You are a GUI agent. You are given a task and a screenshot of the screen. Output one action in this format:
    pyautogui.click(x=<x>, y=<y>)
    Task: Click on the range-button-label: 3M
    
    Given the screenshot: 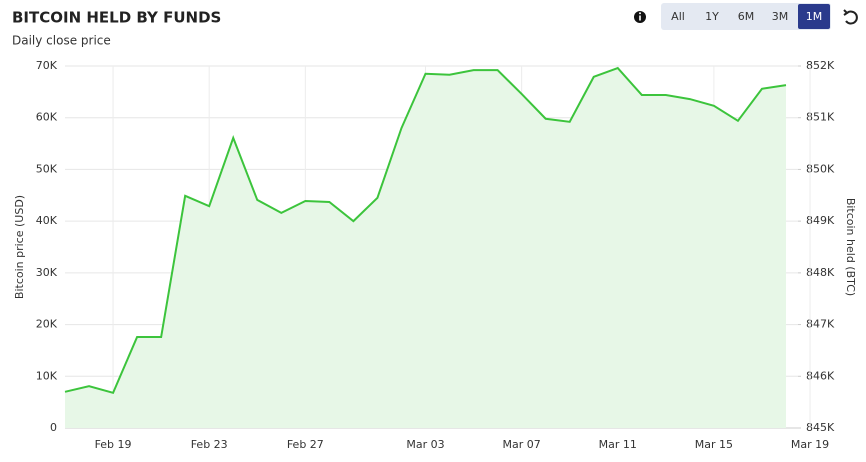 What is the action you would take?
    pyautogui.click(x=780, y=16)
    